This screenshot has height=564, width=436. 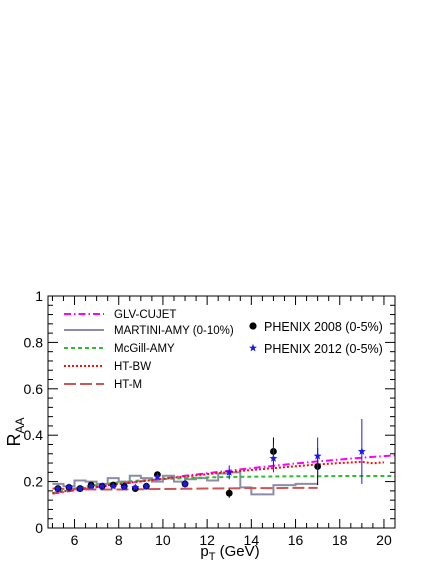 What do you see at coordinates (75, 540) in the screenshot?
I see `x-tick-label: 6` at bounding box center [75, 540].